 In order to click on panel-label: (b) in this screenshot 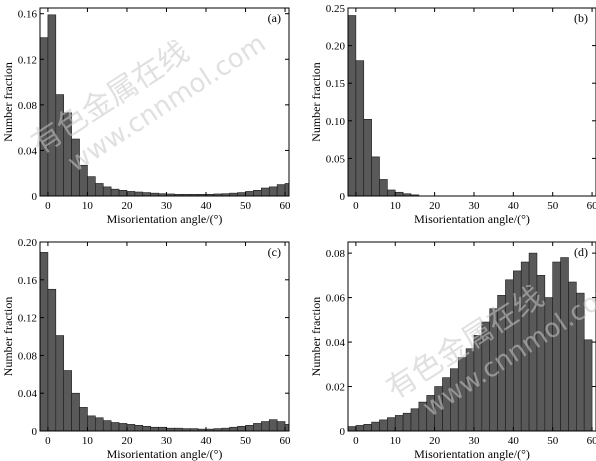, I will do `click(581, 18)`.